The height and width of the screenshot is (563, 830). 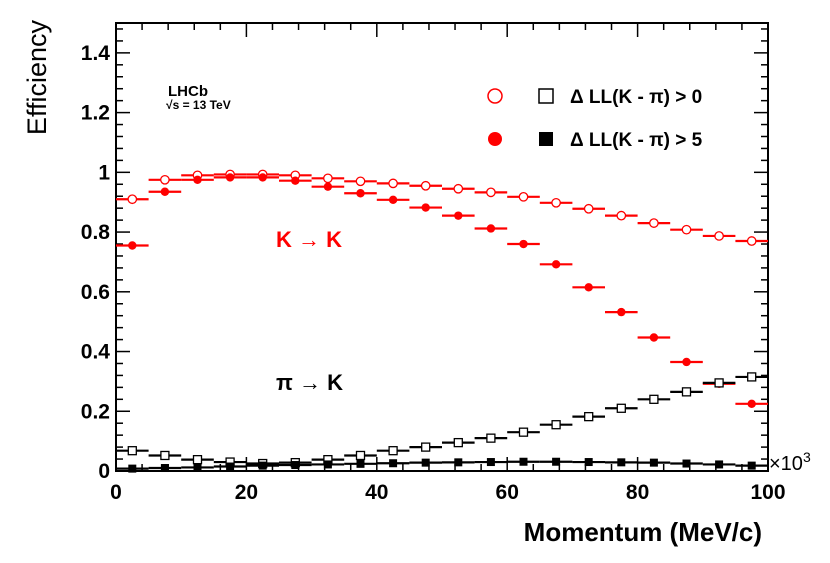 I want to click on x-multiplier-label: ×10³, so click(x=790, y=462).